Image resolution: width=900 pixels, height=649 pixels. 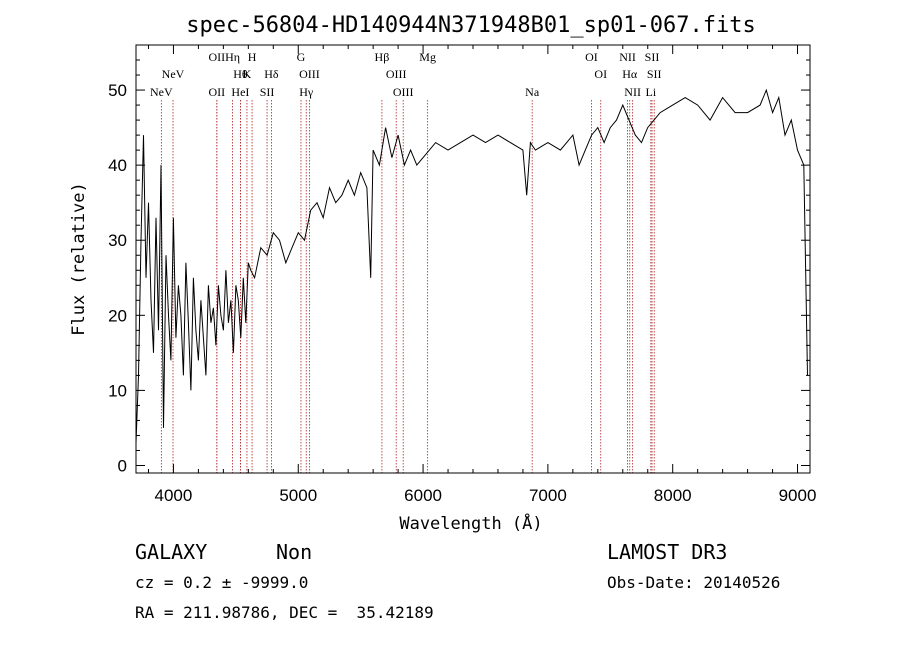 I want to click on line-marker-label: Na, so click(x=532, y=92).